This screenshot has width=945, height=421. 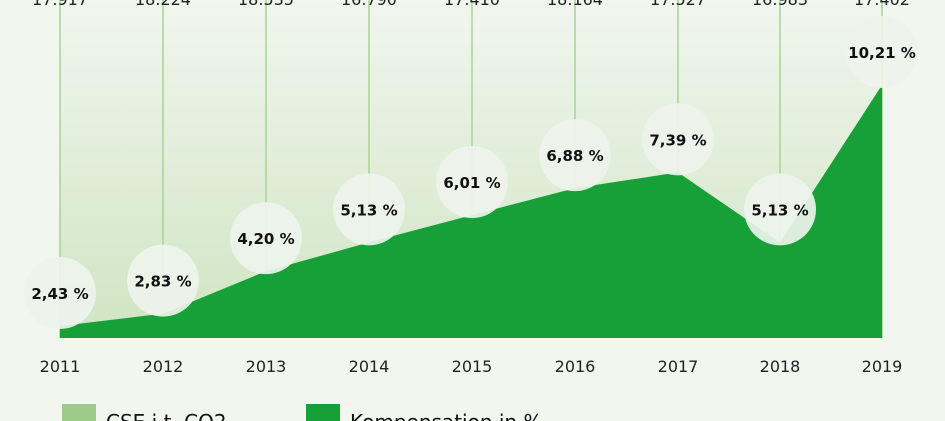 I want to click on value-bubble-2015, so click(x=472, y=182).